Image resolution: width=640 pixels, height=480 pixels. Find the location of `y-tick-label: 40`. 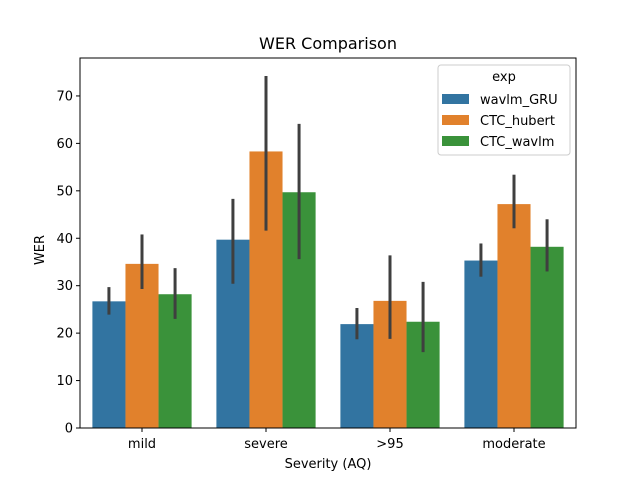

y-tick-label: 40 is located at coordinates (64, 239).